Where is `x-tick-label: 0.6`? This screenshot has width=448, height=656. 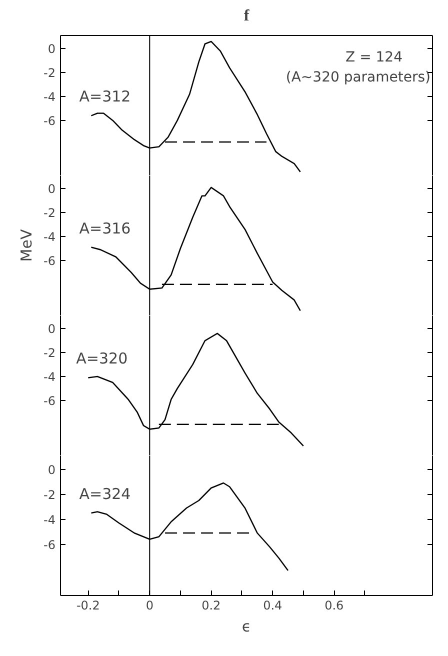 x-tick-label: 0.6 is located at coordinates (334, 605).